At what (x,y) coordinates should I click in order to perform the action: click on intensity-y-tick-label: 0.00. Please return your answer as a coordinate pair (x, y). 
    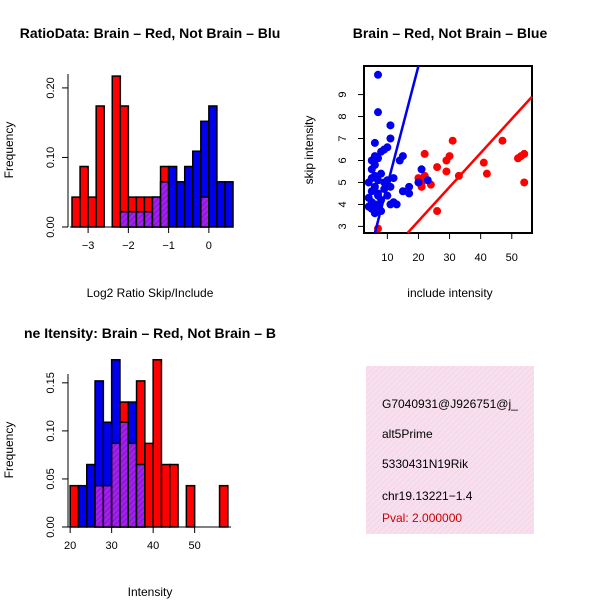
    Looking at the image, I should click on (51, 526).